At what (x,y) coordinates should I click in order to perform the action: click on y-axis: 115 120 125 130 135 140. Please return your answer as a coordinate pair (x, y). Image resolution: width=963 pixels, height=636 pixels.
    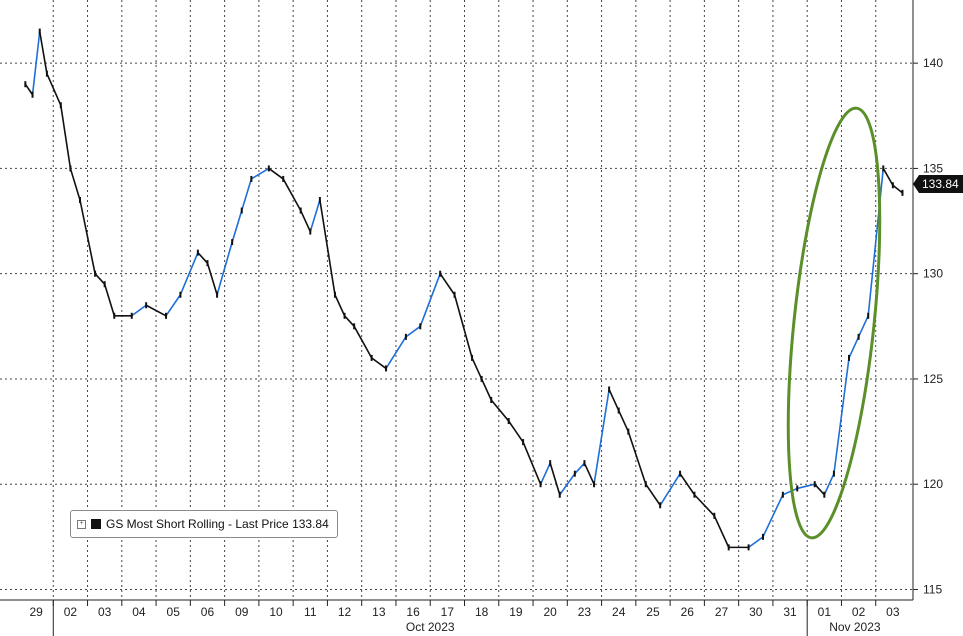
    Looking at the image, I should click on (927, 300).